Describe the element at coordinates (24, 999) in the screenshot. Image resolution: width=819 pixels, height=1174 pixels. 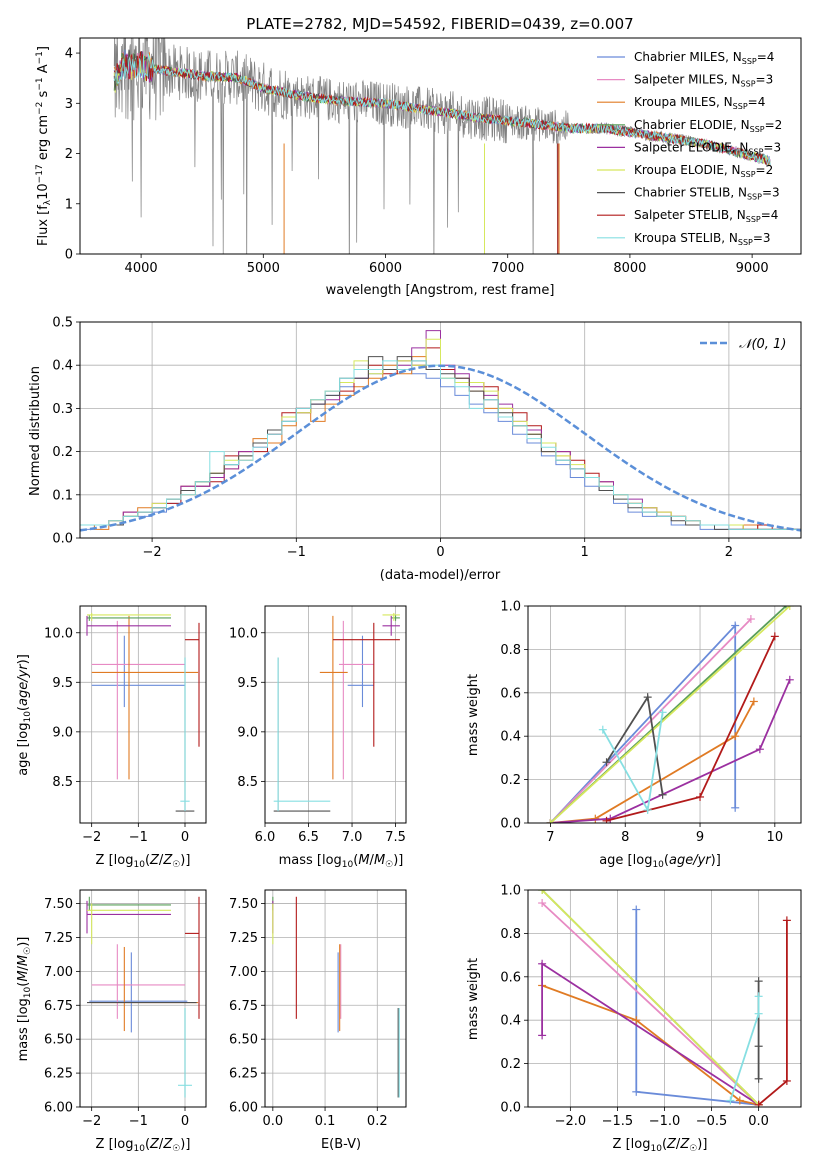
I see `mass-z-ylabel: mass [log10(M/M☉)]` at that location.